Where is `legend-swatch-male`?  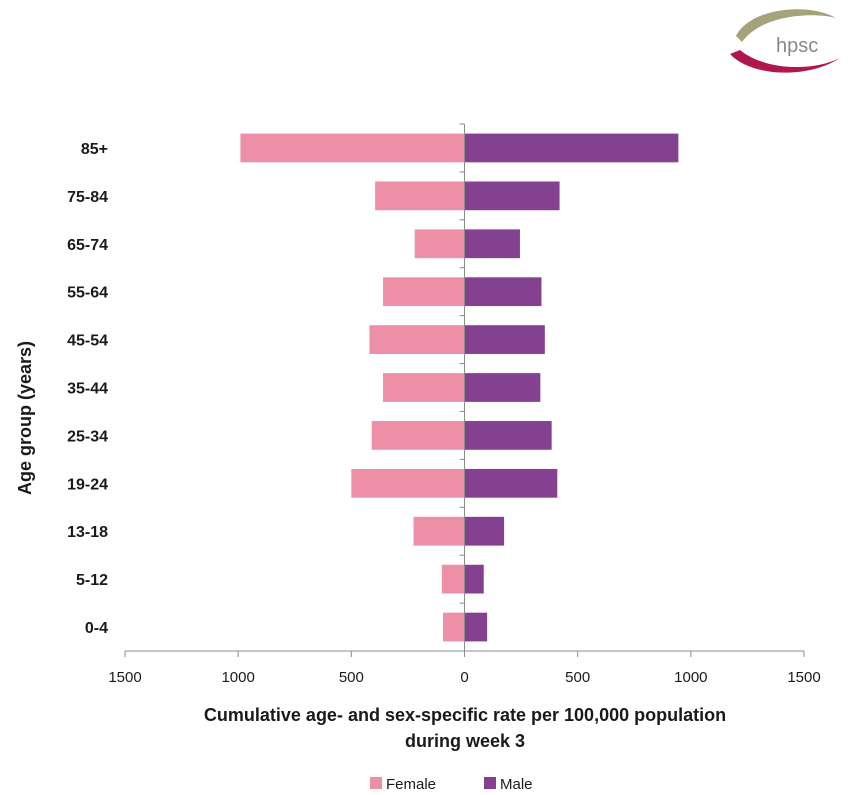
legend-swatch-male is located at coordinates (490, 783).